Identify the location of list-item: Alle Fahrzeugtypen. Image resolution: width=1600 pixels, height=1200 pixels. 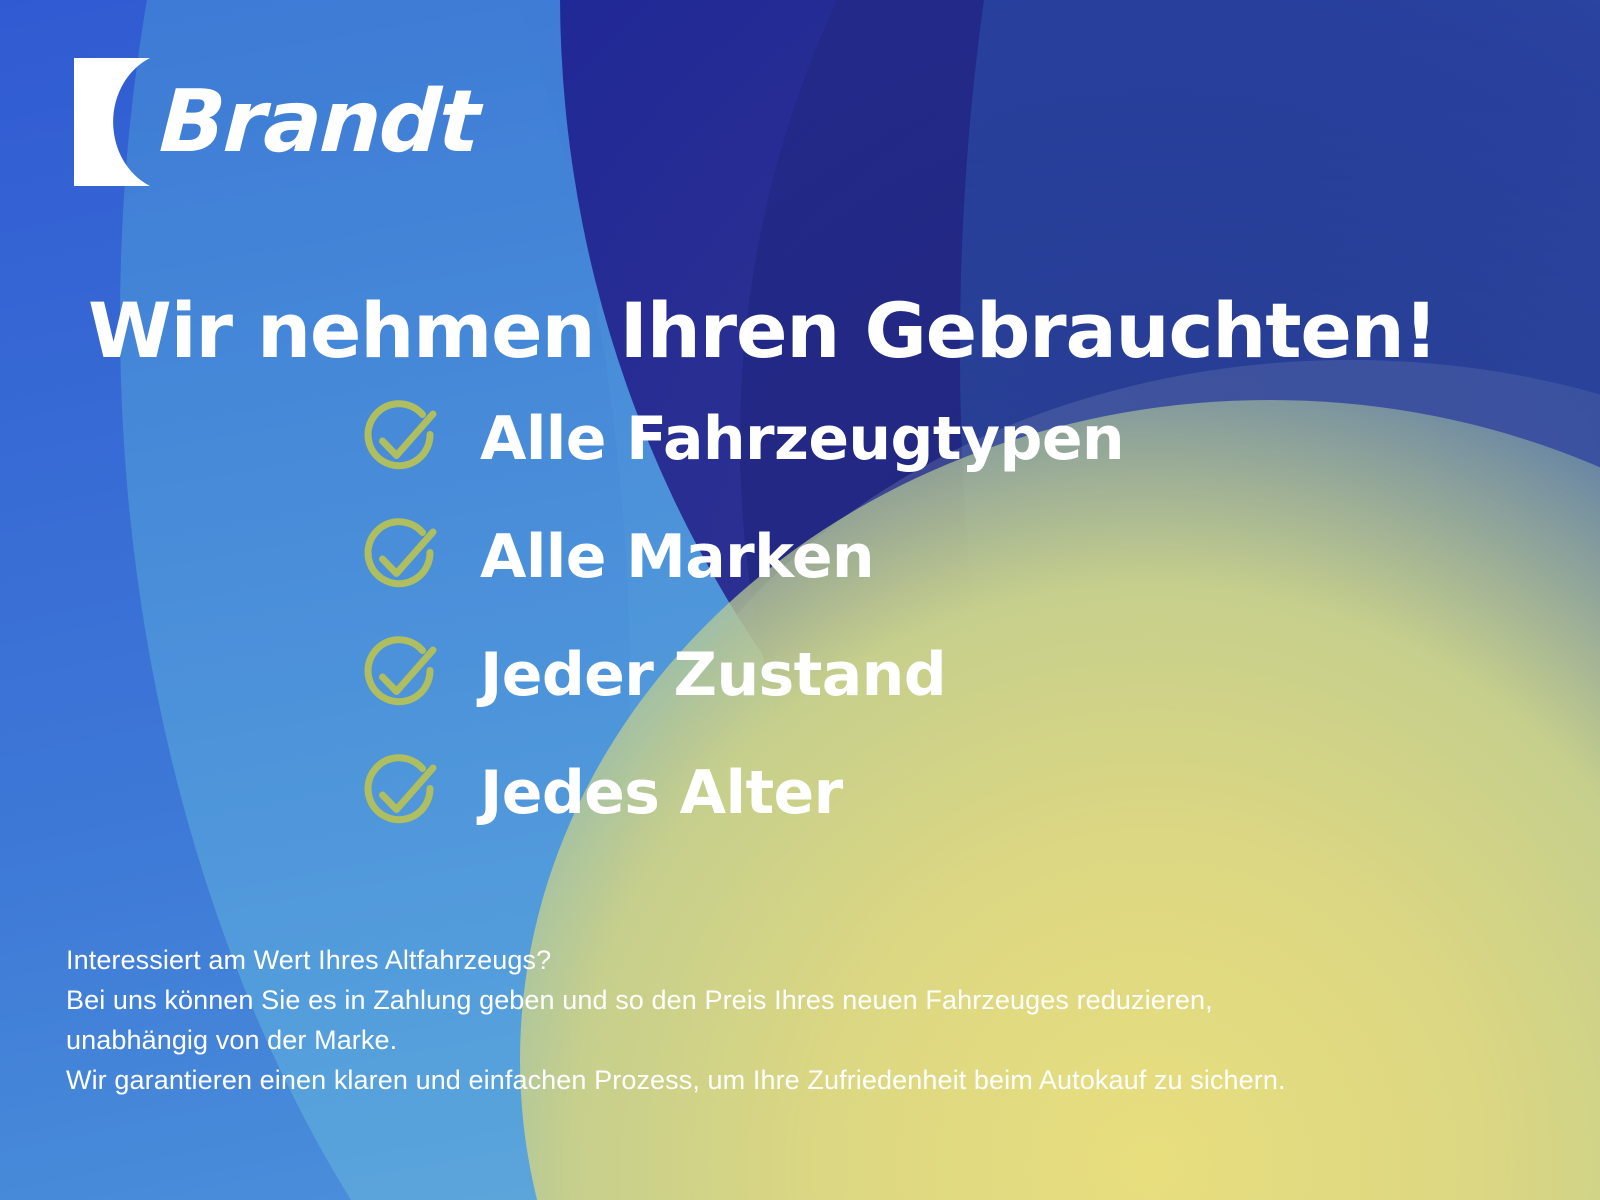
(741, 439).